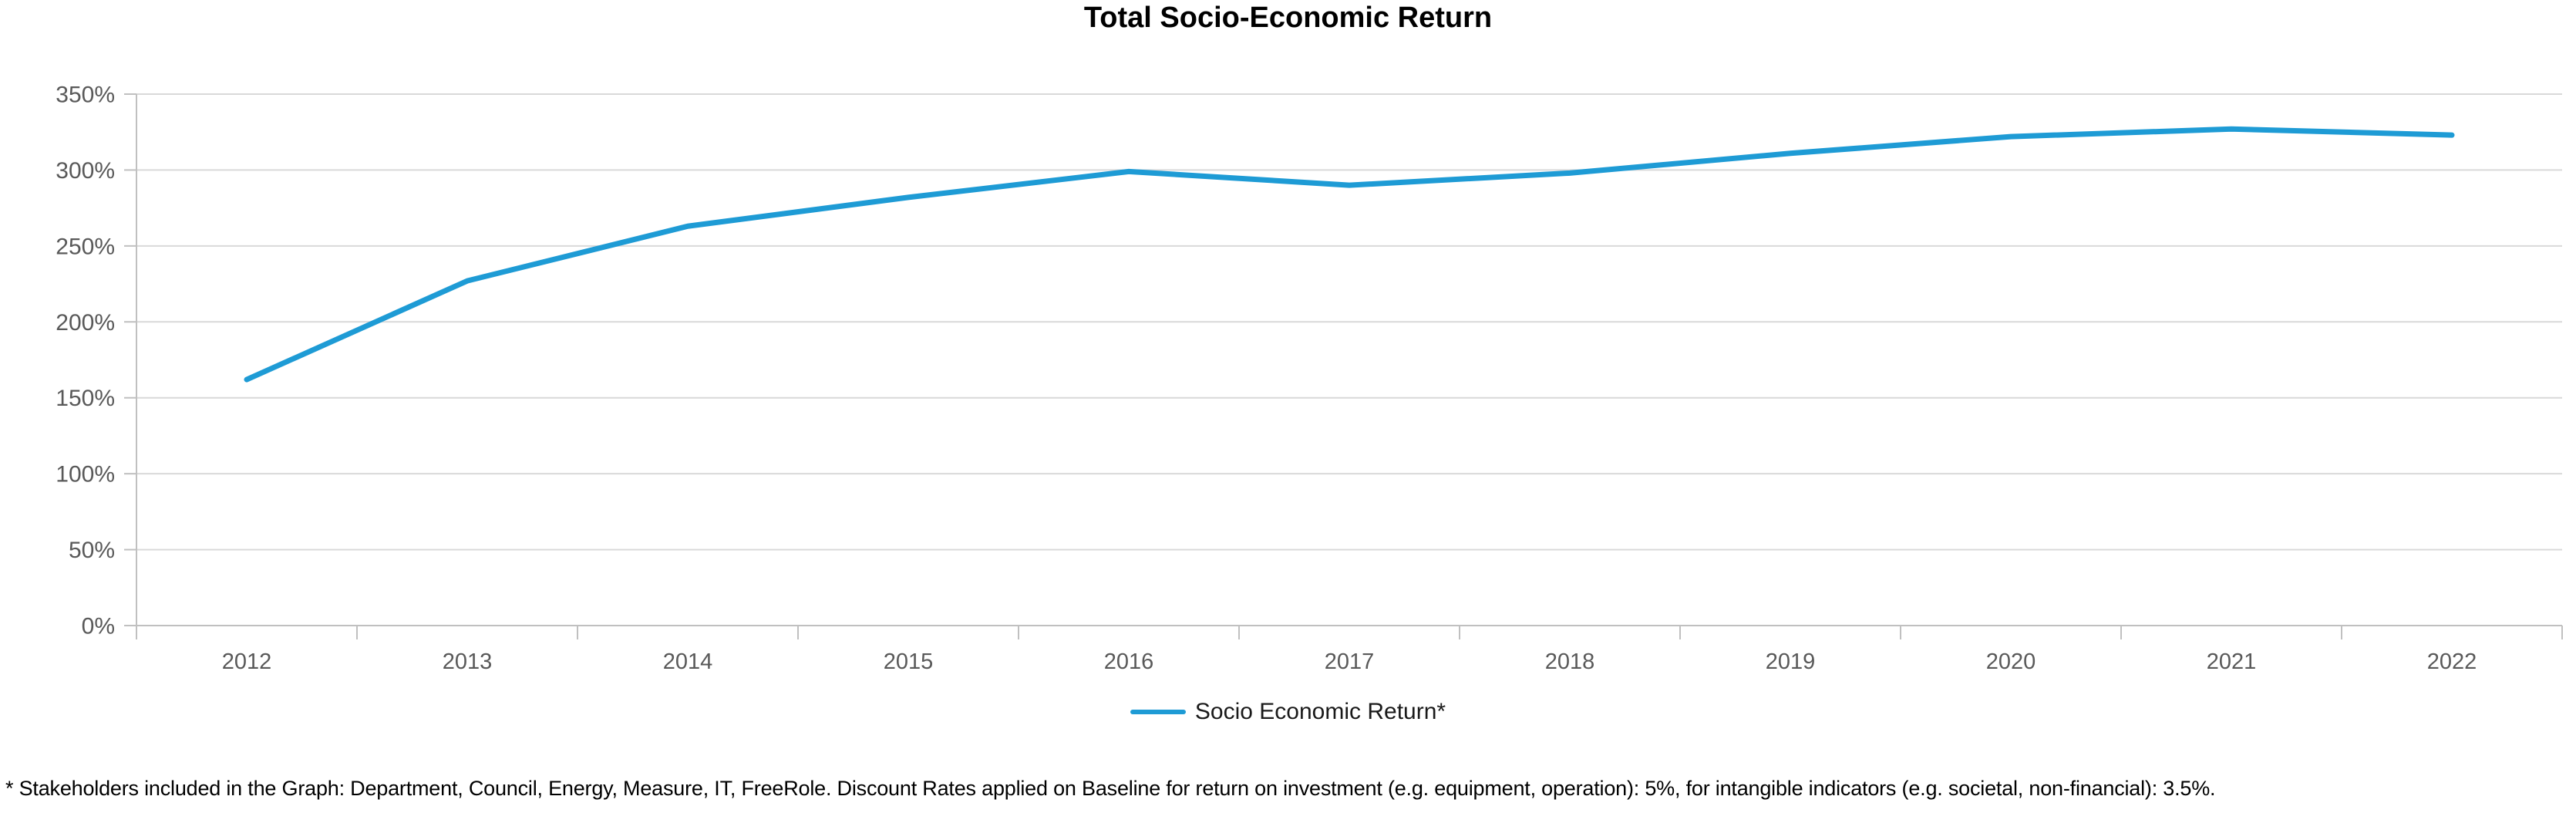 The height and width of the screenshot is (813, 2576). What do you see at coordinates (85, 475) in the screenshot?
I see `y-tick-label: 100%` at bounding box center [85, 475].